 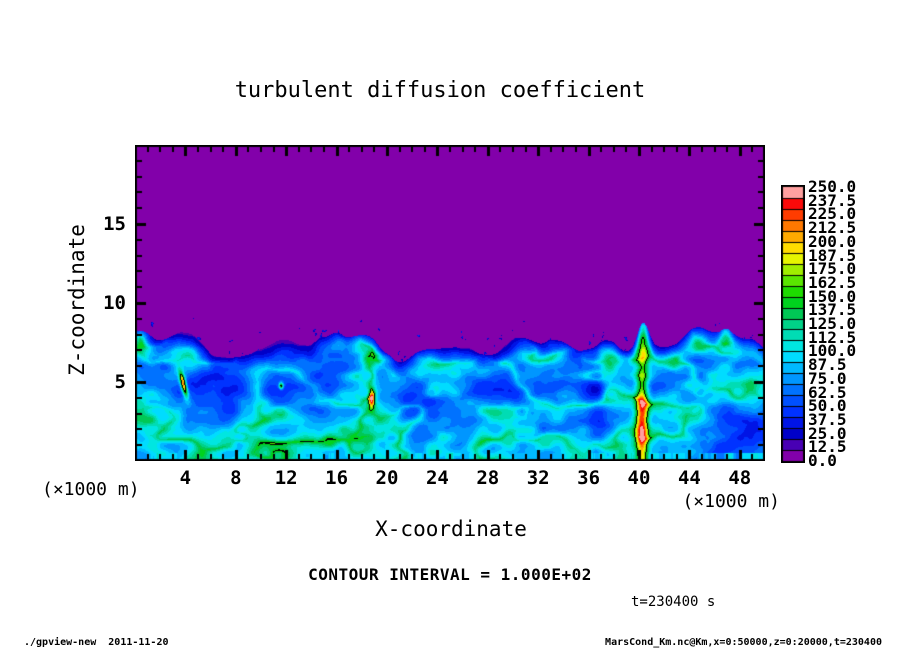 What do you see at coordinates (827, 419) in the screenshot?
I see `colorbar-label: 37.5` at bounding box center [827, 419].